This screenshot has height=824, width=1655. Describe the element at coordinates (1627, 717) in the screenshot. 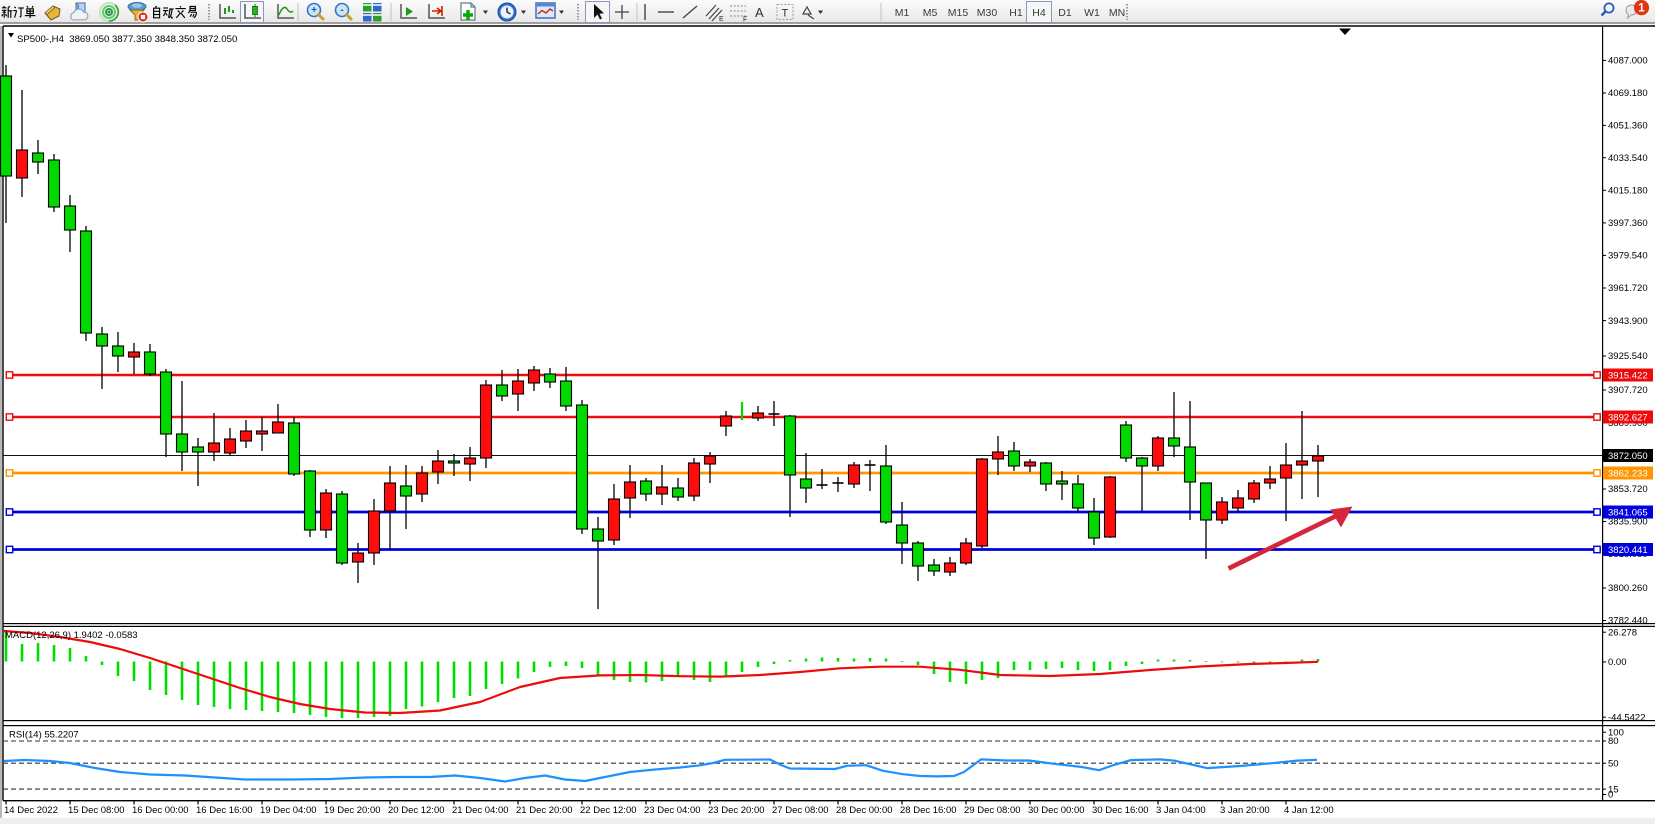

I see `svg-text: -44.5422` at that location.